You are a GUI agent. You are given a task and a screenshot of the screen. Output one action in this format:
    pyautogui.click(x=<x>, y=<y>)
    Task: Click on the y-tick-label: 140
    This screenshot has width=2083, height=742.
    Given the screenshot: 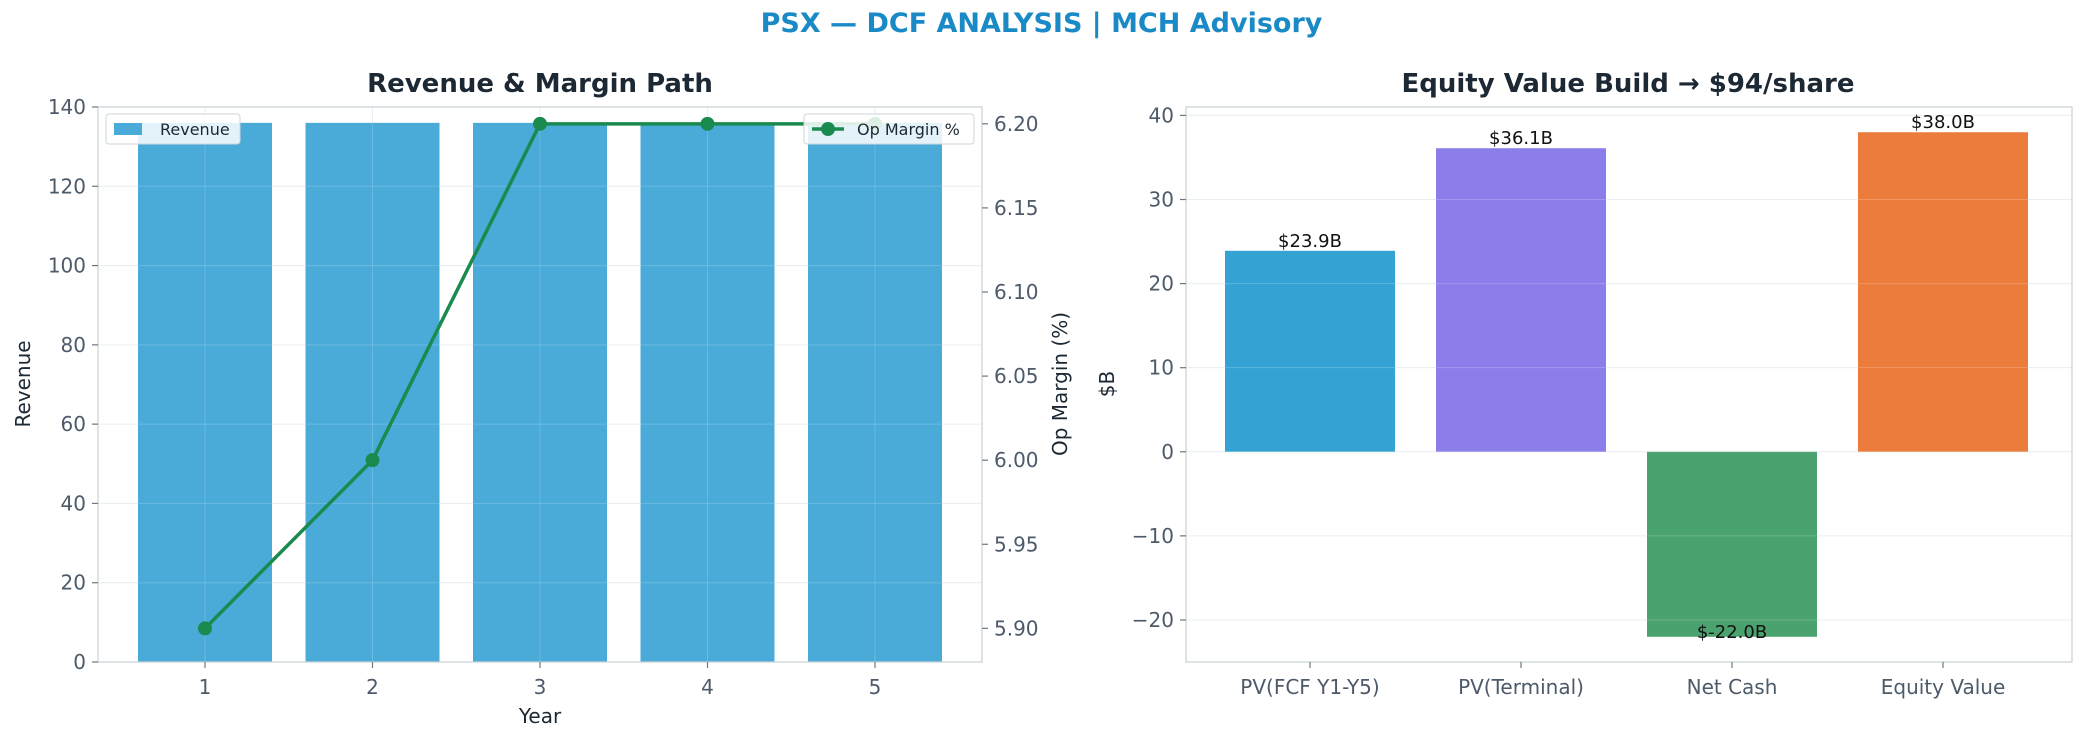 What is the action you would take?
    pyautogui.click(x=67, y=107)
    